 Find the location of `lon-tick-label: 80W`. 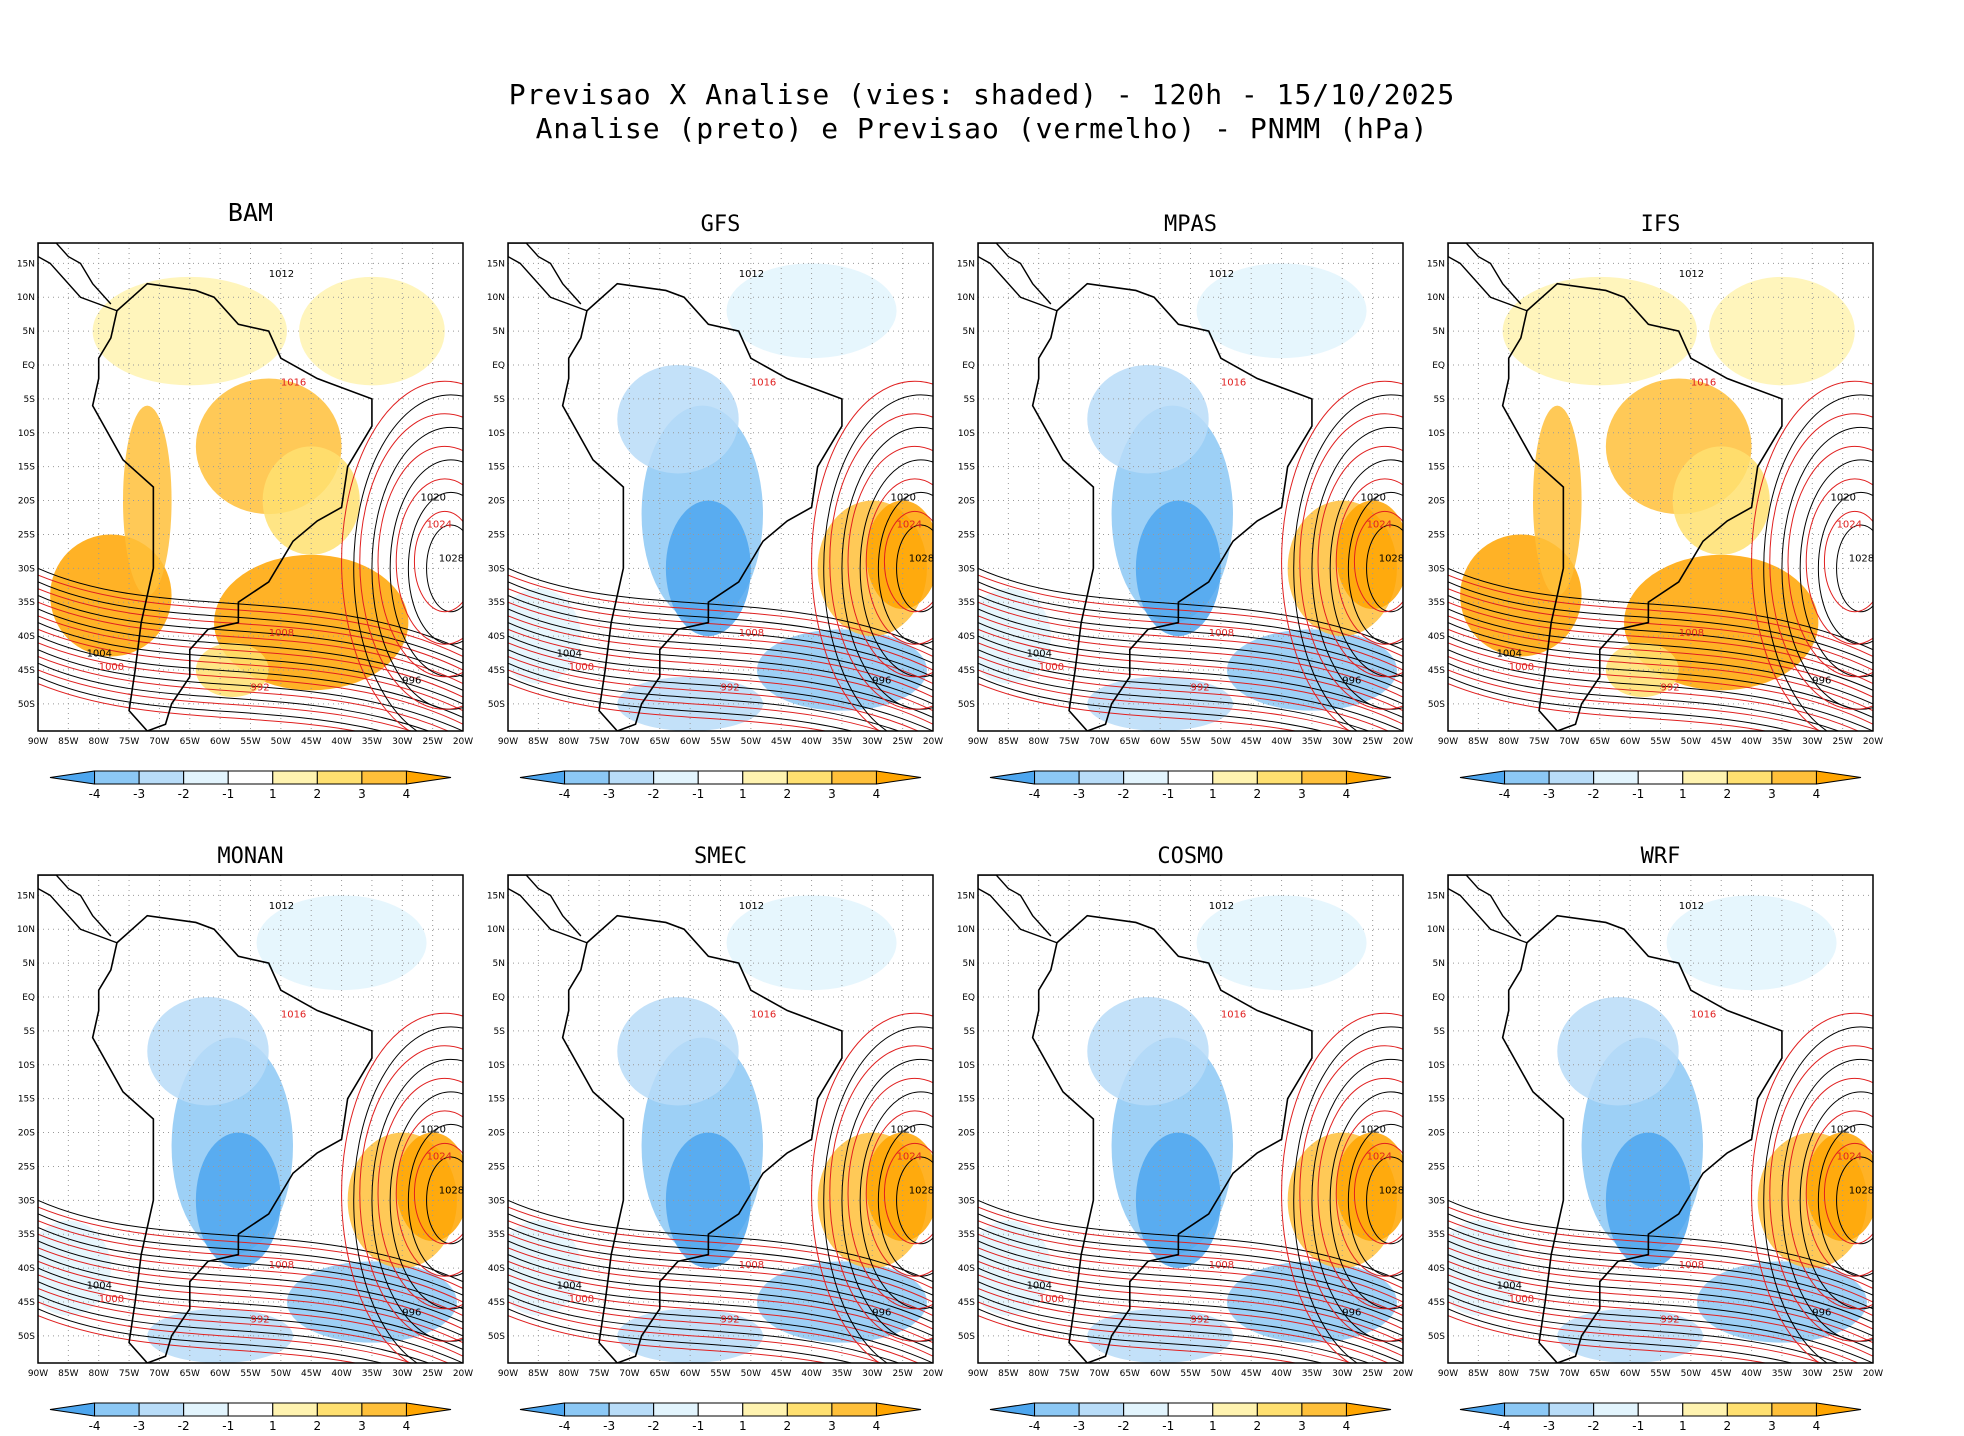

lon-tick-label: 80W is located at coordinates (99, 742).